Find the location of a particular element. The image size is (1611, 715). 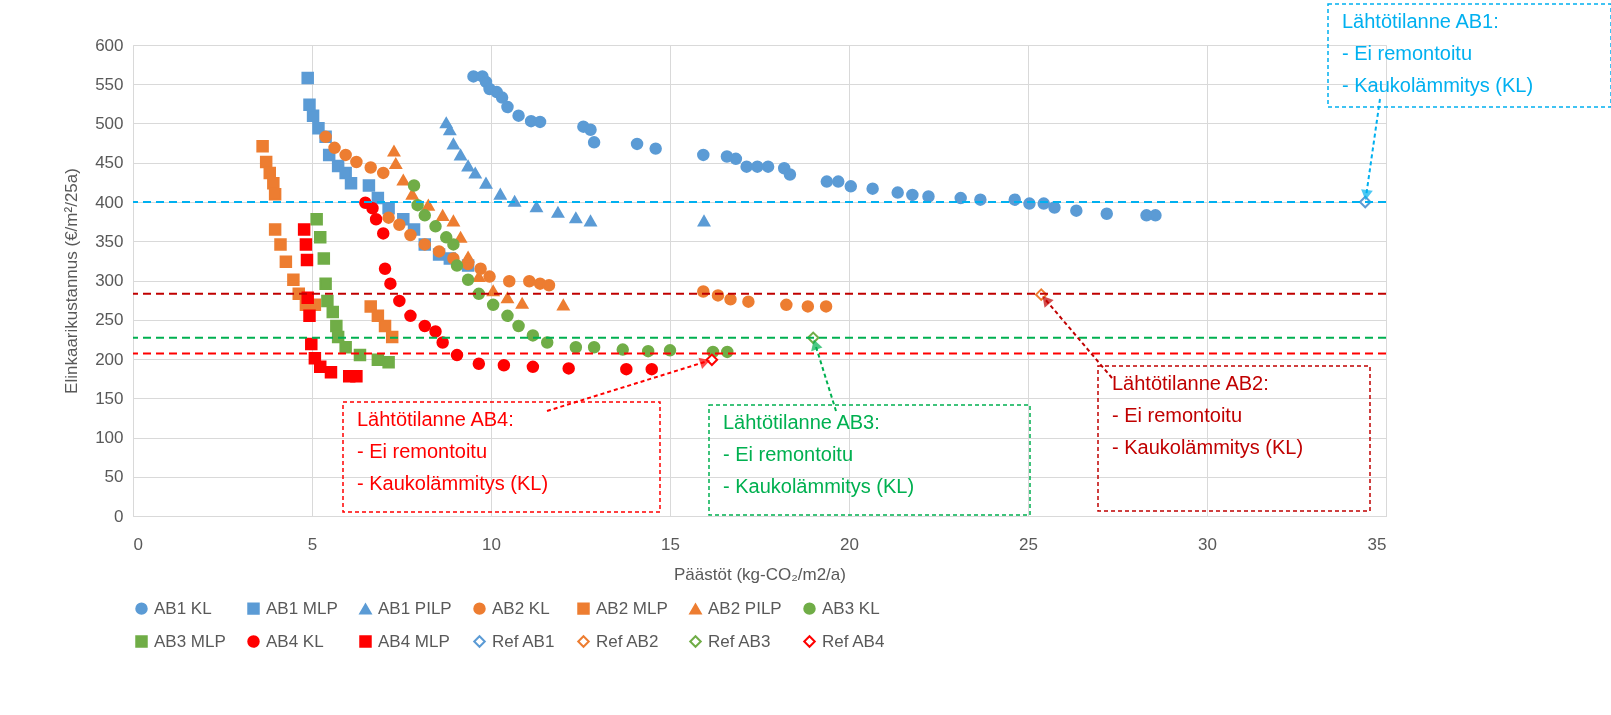

legend-label: AB2 KL is located at coordinates (521, 608).